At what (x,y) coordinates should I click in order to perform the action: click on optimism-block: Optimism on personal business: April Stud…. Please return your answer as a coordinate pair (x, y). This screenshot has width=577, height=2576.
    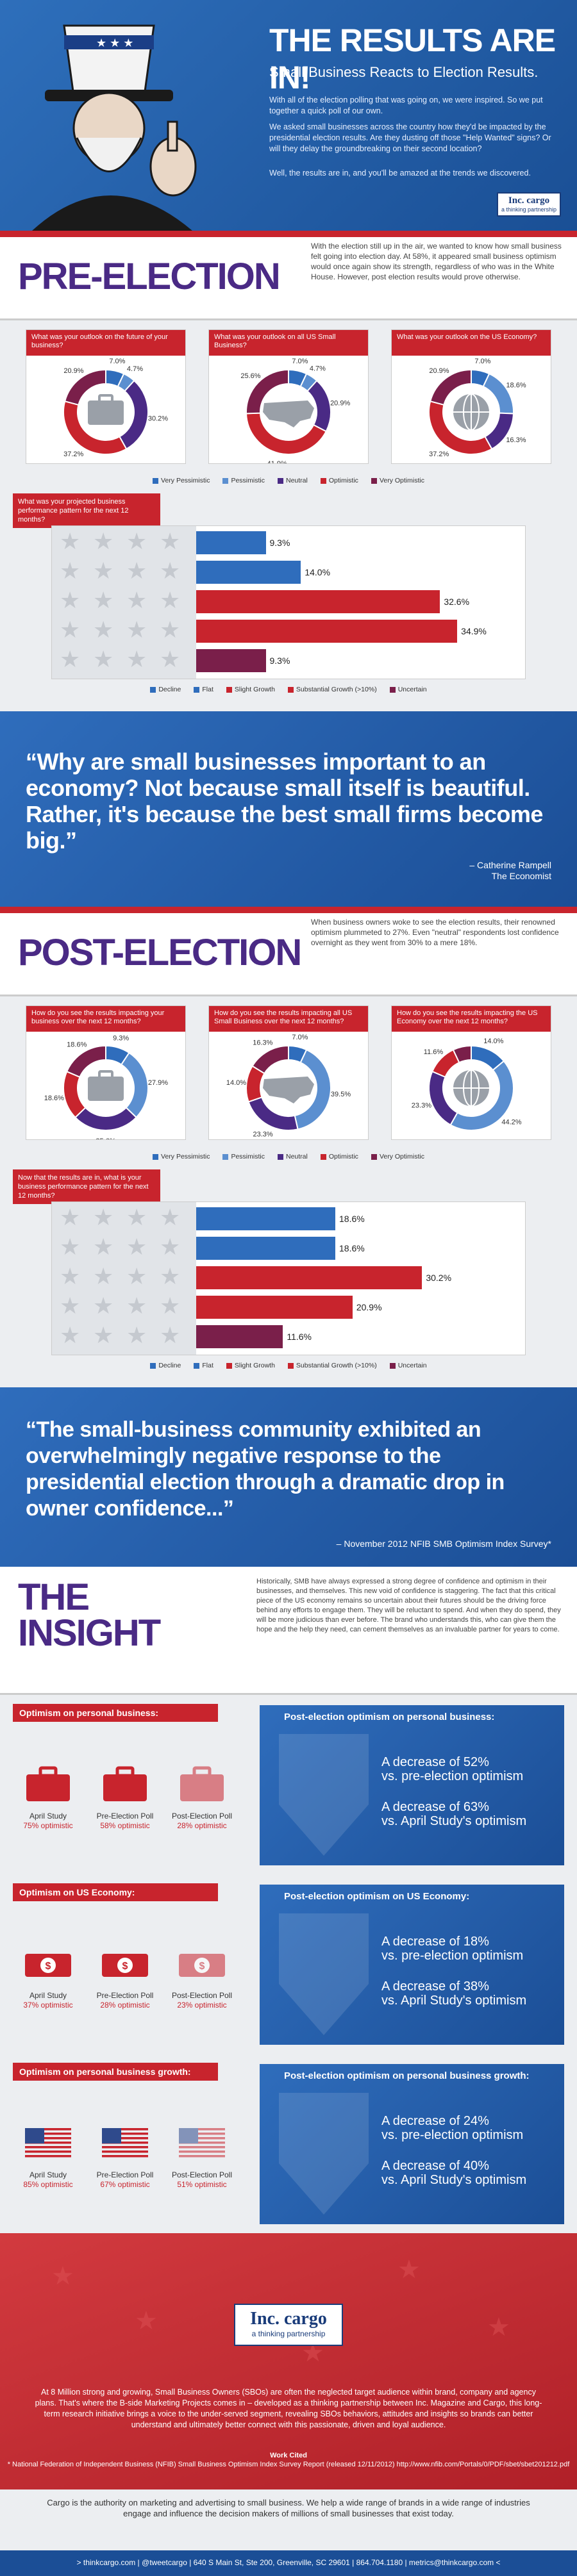
    Looking at the image, I should click on (288, 1784).